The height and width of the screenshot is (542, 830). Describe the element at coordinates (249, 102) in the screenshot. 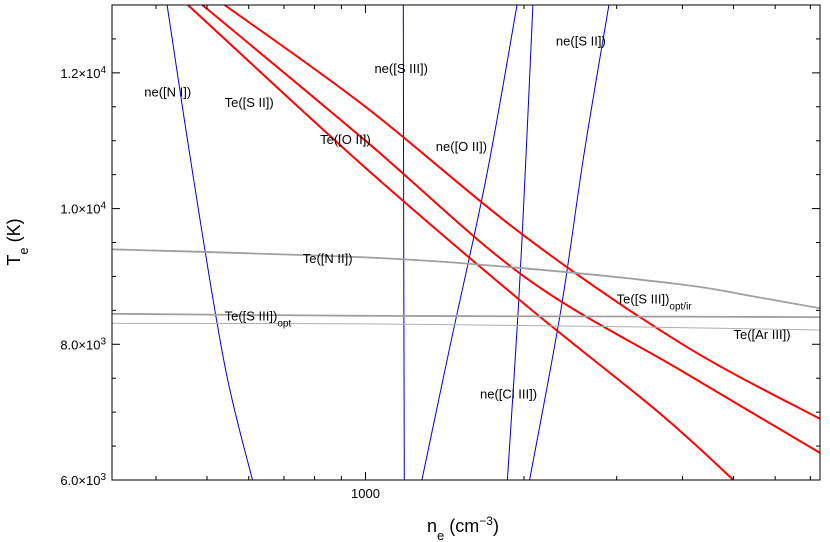

I see `curve-label: Te([S II])` at that location.